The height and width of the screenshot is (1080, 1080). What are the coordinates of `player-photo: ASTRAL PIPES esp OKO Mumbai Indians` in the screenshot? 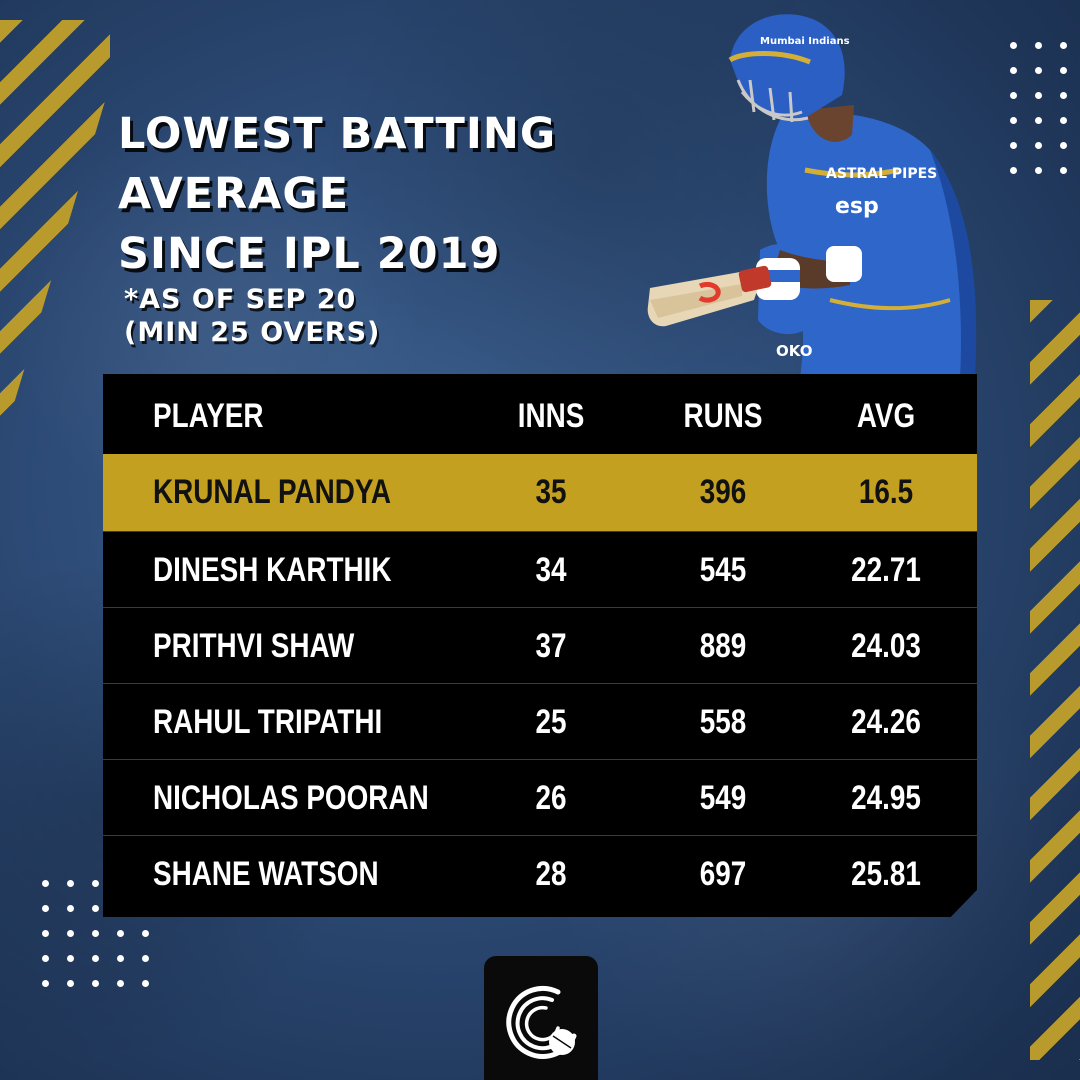 It's located at (812, 196).